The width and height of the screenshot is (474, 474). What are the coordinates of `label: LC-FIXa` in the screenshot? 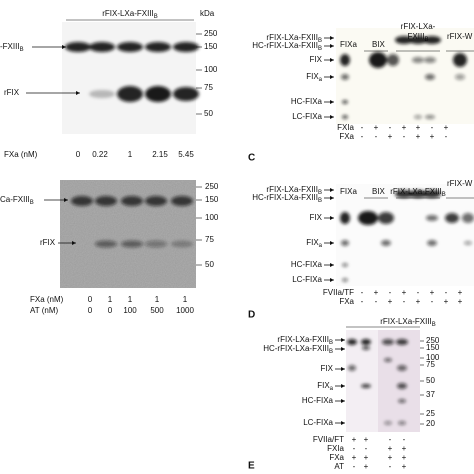 It's located at (307, 116).